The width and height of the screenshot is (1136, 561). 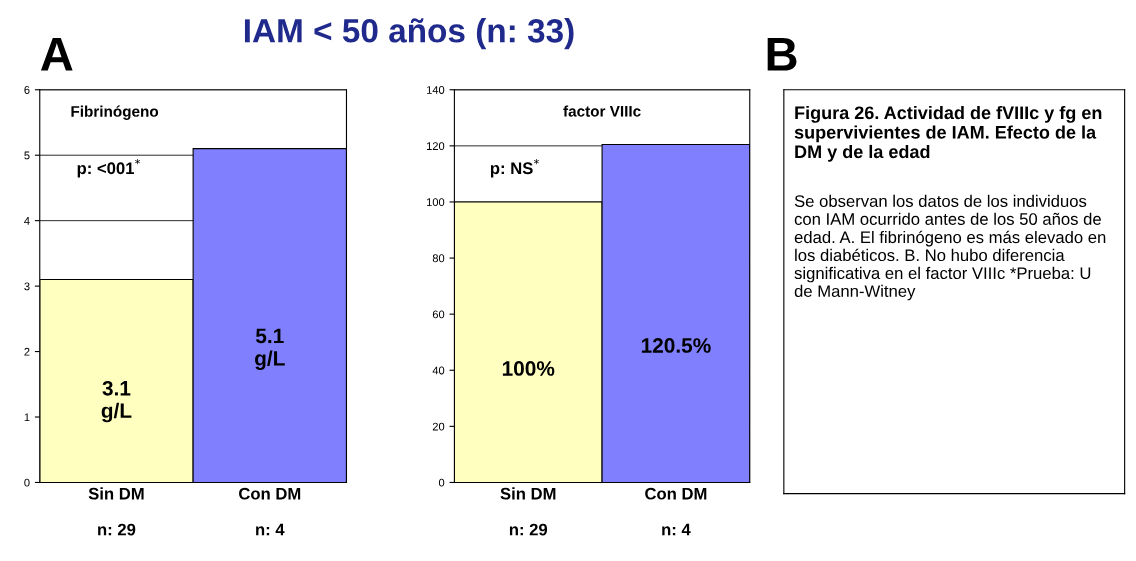 What do you see at coordinates (116, 401) in the screenshot?
I see `data-label: 3.1 g/L` at bounding box center [116, 401].